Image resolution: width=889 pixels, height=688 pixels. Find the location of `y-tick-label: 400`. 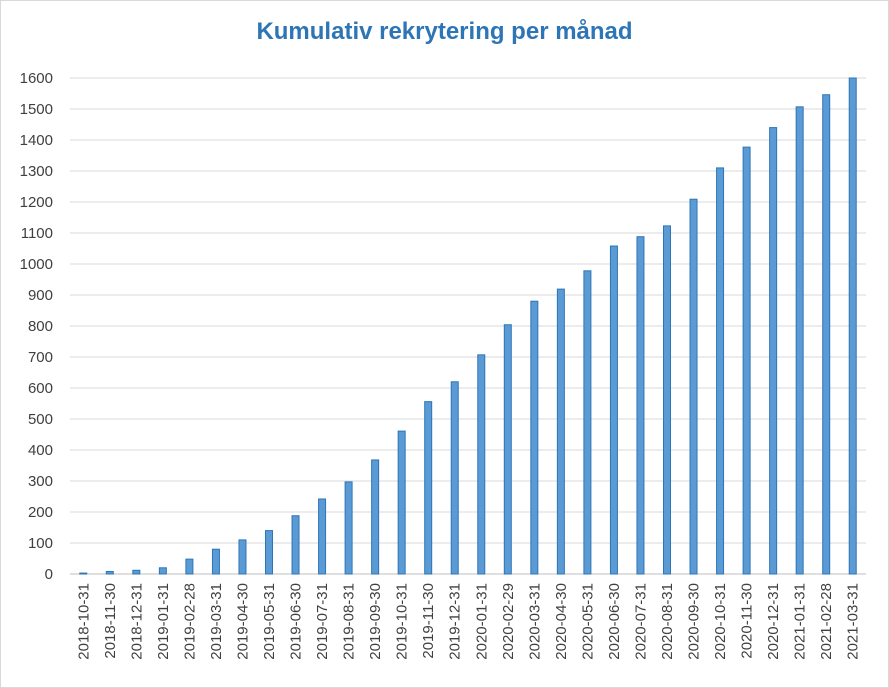

y-tick-label: 400 is located at coordinates (40, 450).